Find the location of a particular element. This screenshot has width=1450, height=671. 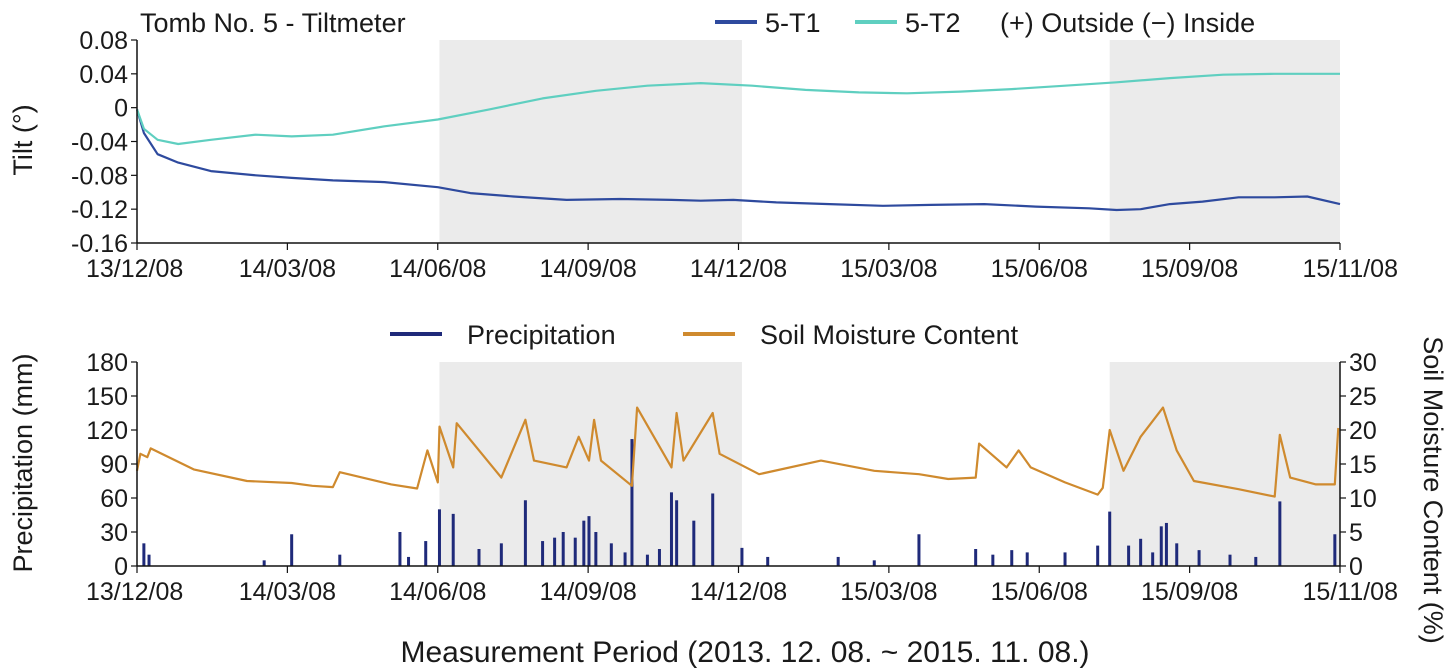

y-tick-label: -0.12 is located at coordinates (99, 210).